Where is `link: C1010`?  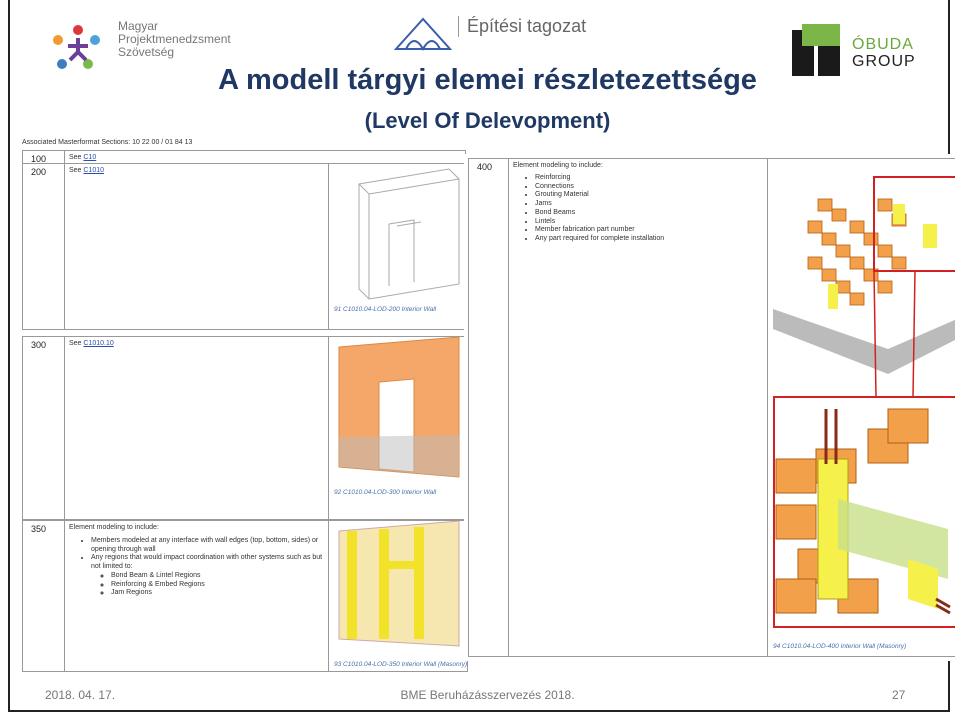
link: C1010 is located at coordinates (94, 170).